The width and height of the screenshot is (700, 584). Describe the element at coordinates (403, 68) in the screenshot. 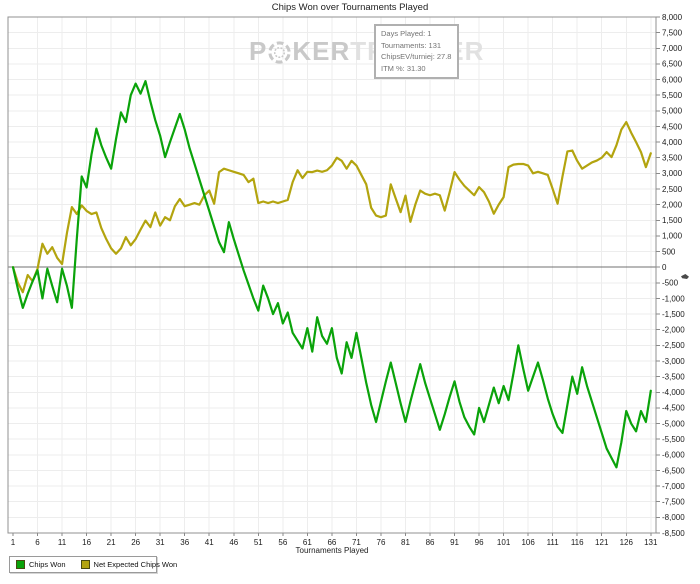

I see `tooltip-line-itm: ITM %: 31.30` at that location.